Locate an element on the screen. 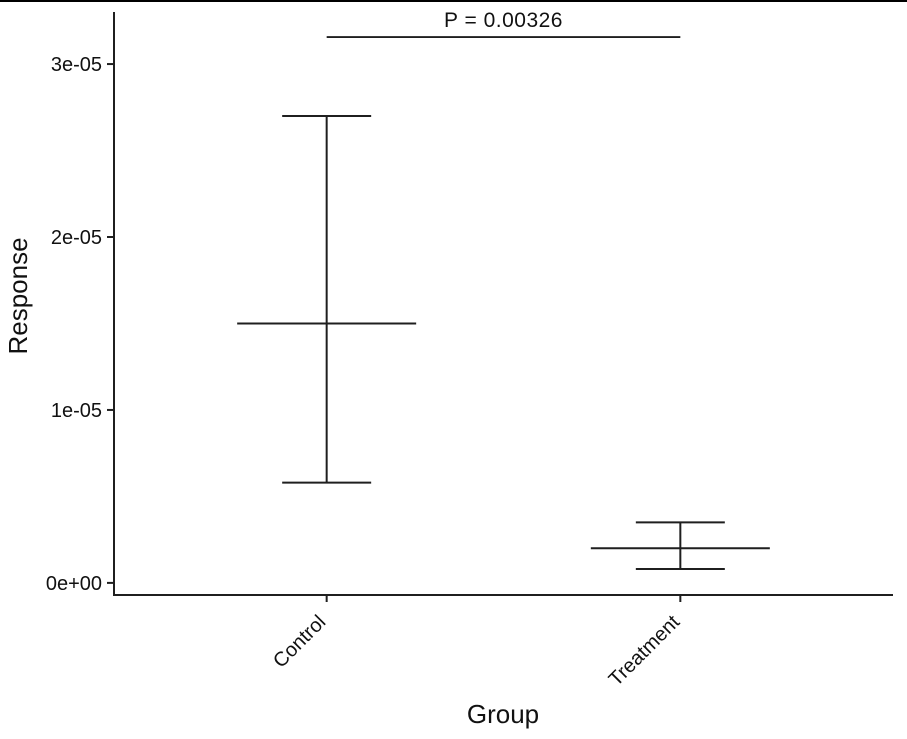 The image size is (907, 739). y-tick-label-3e-05: 3e-05 is located at coordinates (76, 65).